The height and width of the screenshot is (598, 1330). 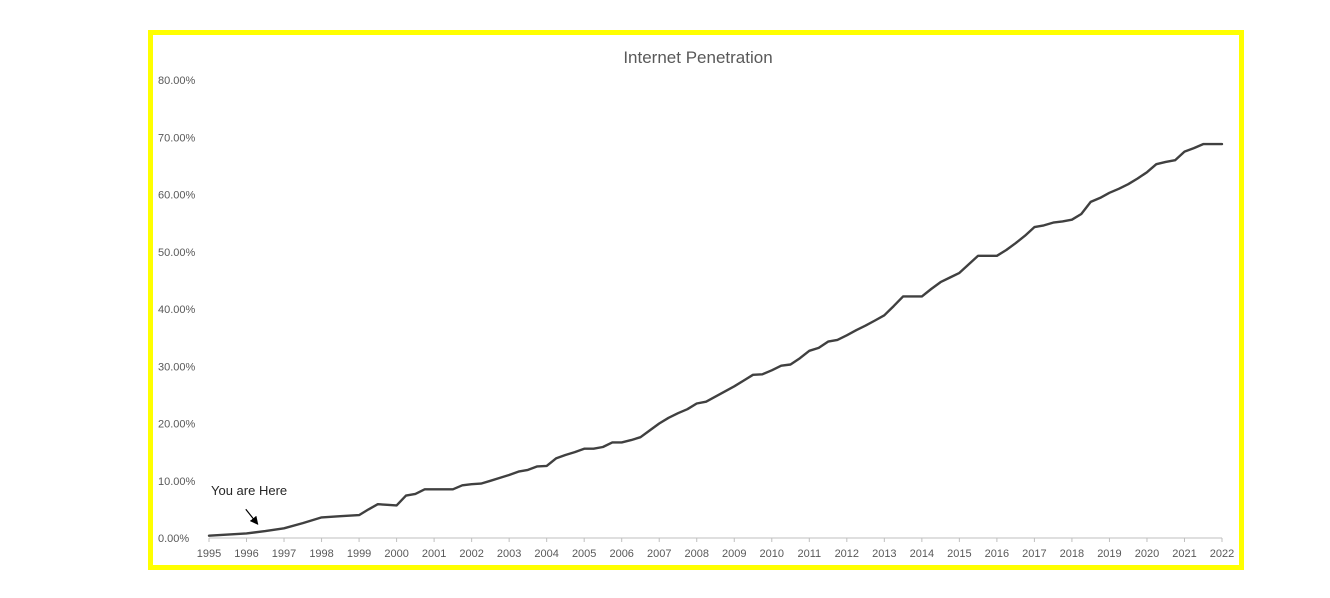 I want to click on x-tick-label: 2006, so click(x=621, y=554).